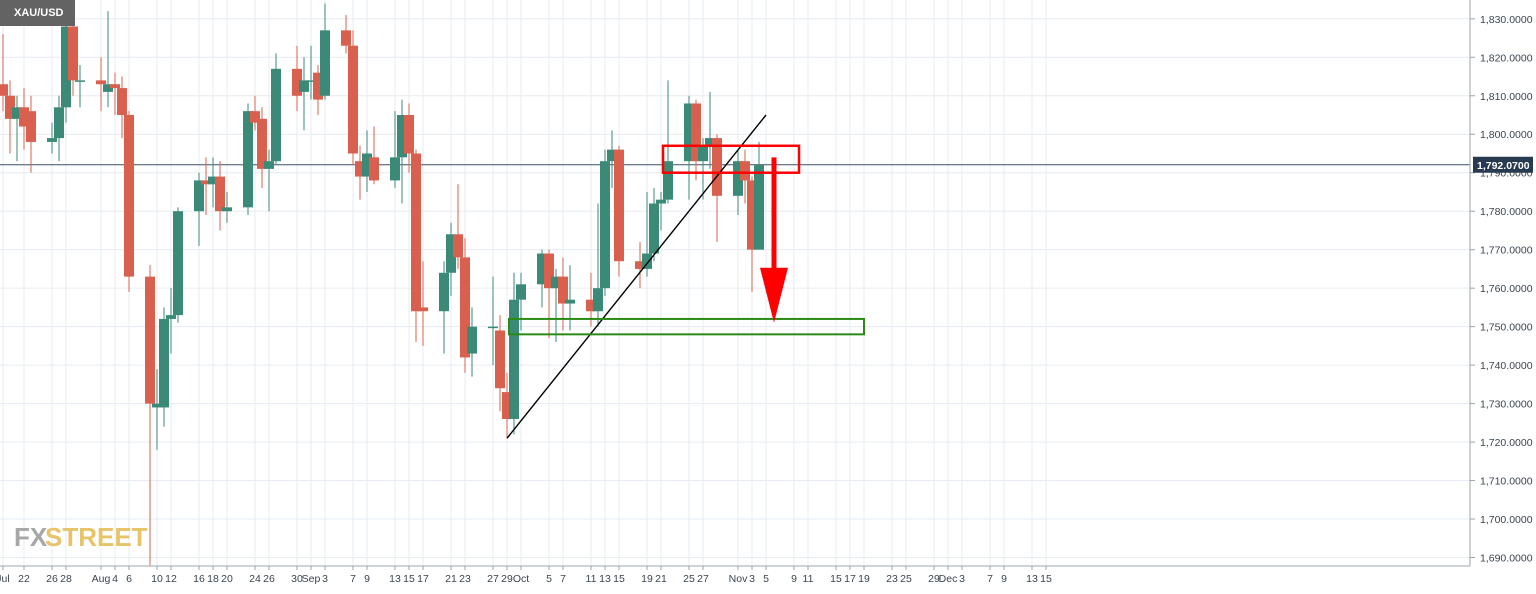 The height and width of the screenshot is (594, 1536). Describe the element at coordinates (1503, 164) in the screenshot. I see `current-price-badge` at that location.